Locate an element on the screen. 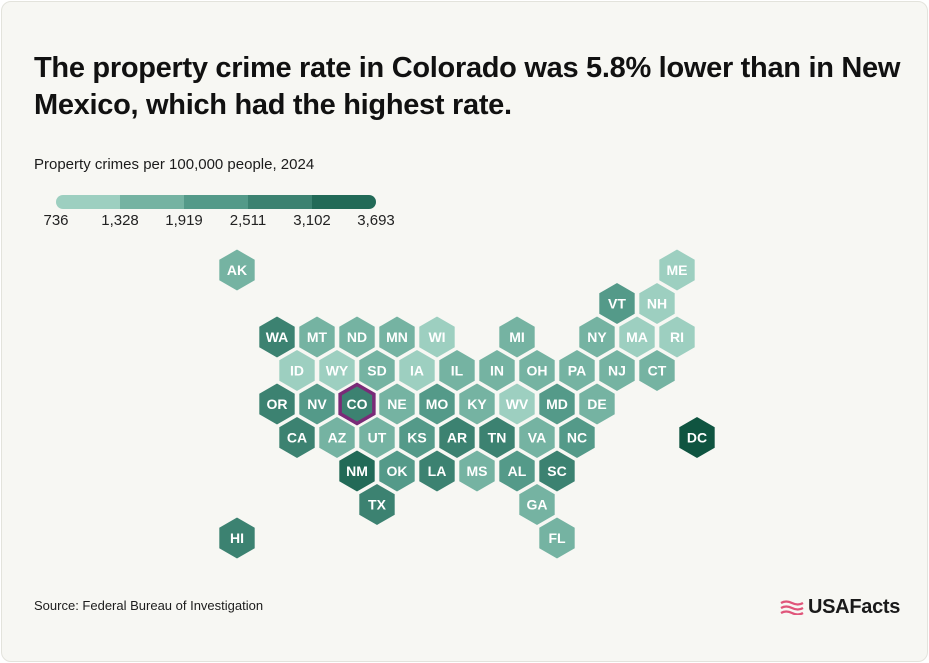 This screenshot has width=929, height=663. state-hex-in: IN is located at coordinates (497, 370).